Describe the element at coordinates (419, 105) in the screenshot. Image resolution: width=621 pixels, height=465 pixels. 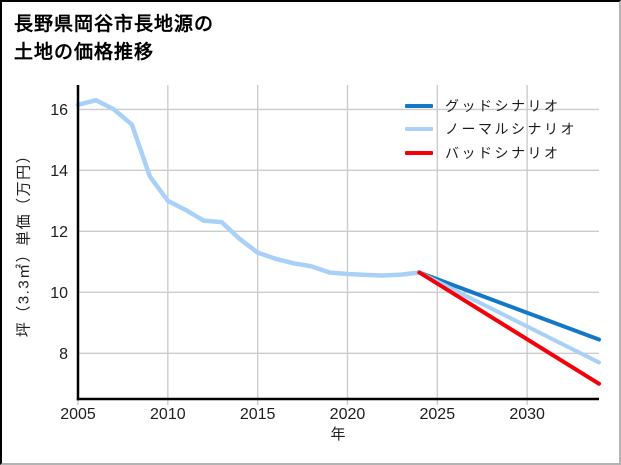
I see `good-scenario-line-swatch` at that location.